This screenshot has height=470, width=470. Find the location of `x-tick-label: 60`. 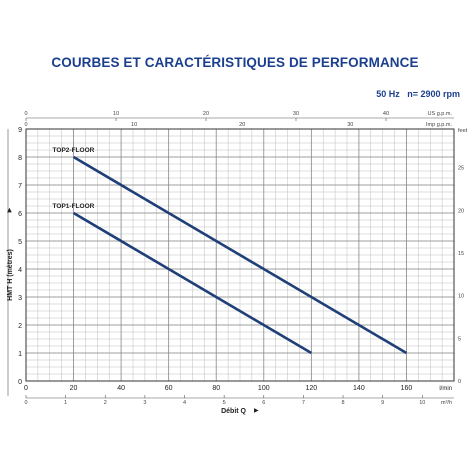

x-tick-label: 60 is located at coordinates (169, 388).